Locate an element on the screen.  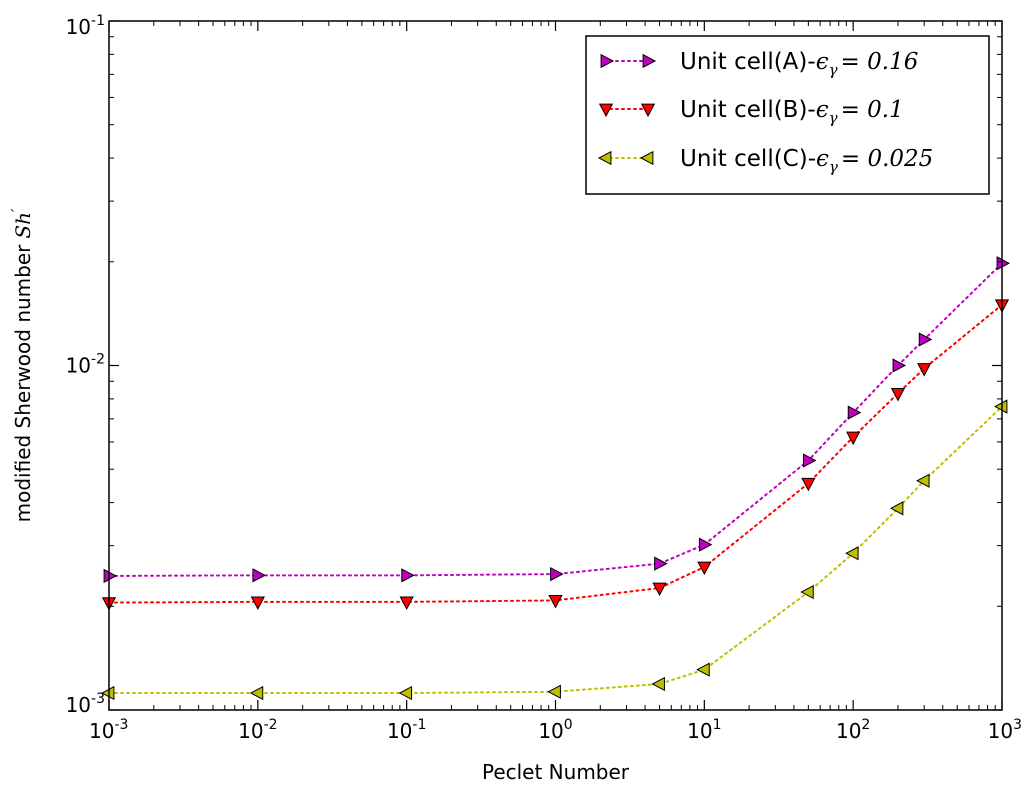
legend-label: Unit cell(A)-ϵγ = 0.16 is located at coordinates (799, 64).